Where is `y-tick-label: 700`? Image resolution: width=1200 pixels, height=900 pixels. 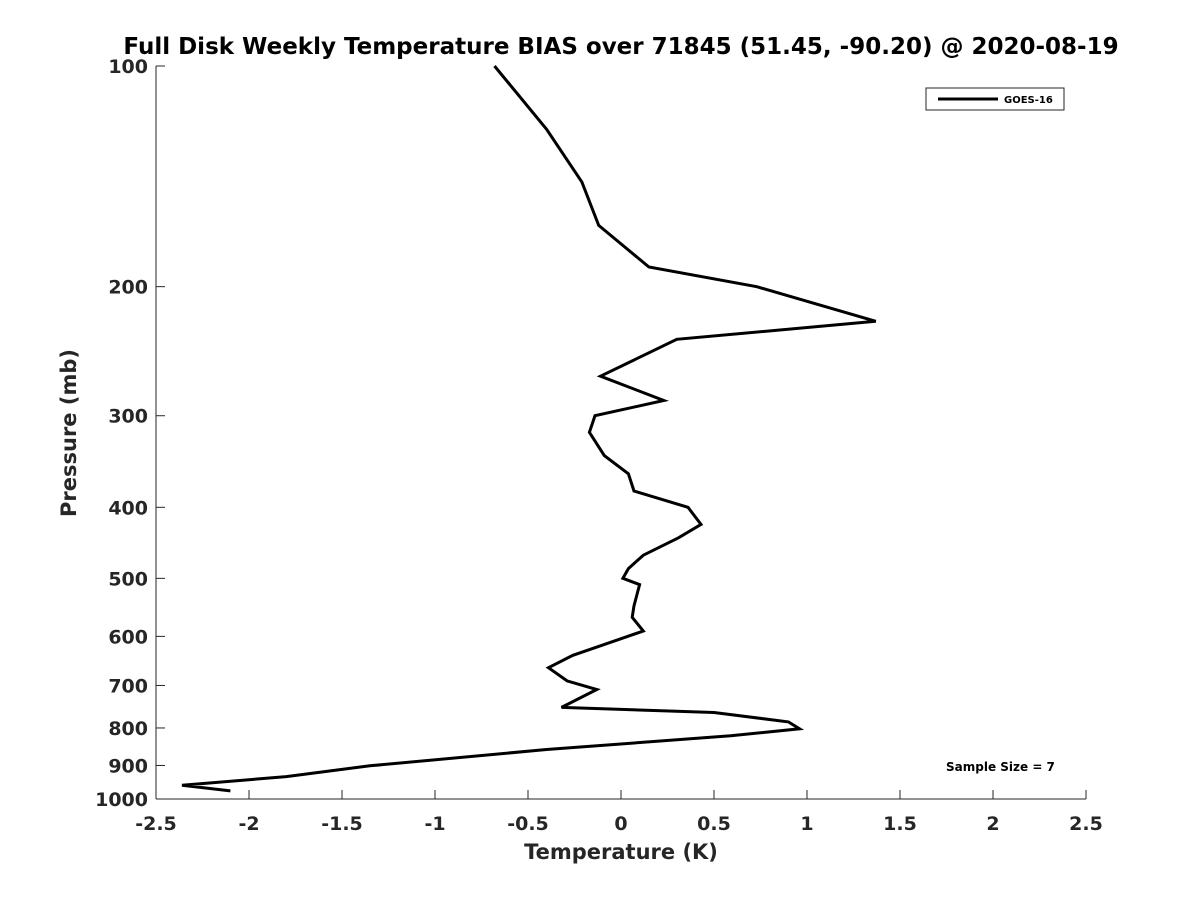 y-tick-label: 700 is located at coordinates (128, 686).